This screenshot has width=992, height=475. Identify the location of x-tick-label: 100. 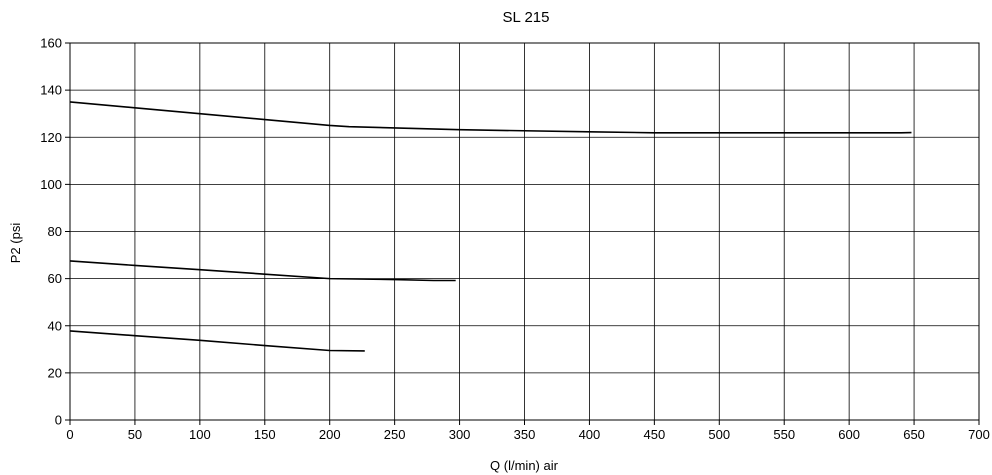
(200, 434).